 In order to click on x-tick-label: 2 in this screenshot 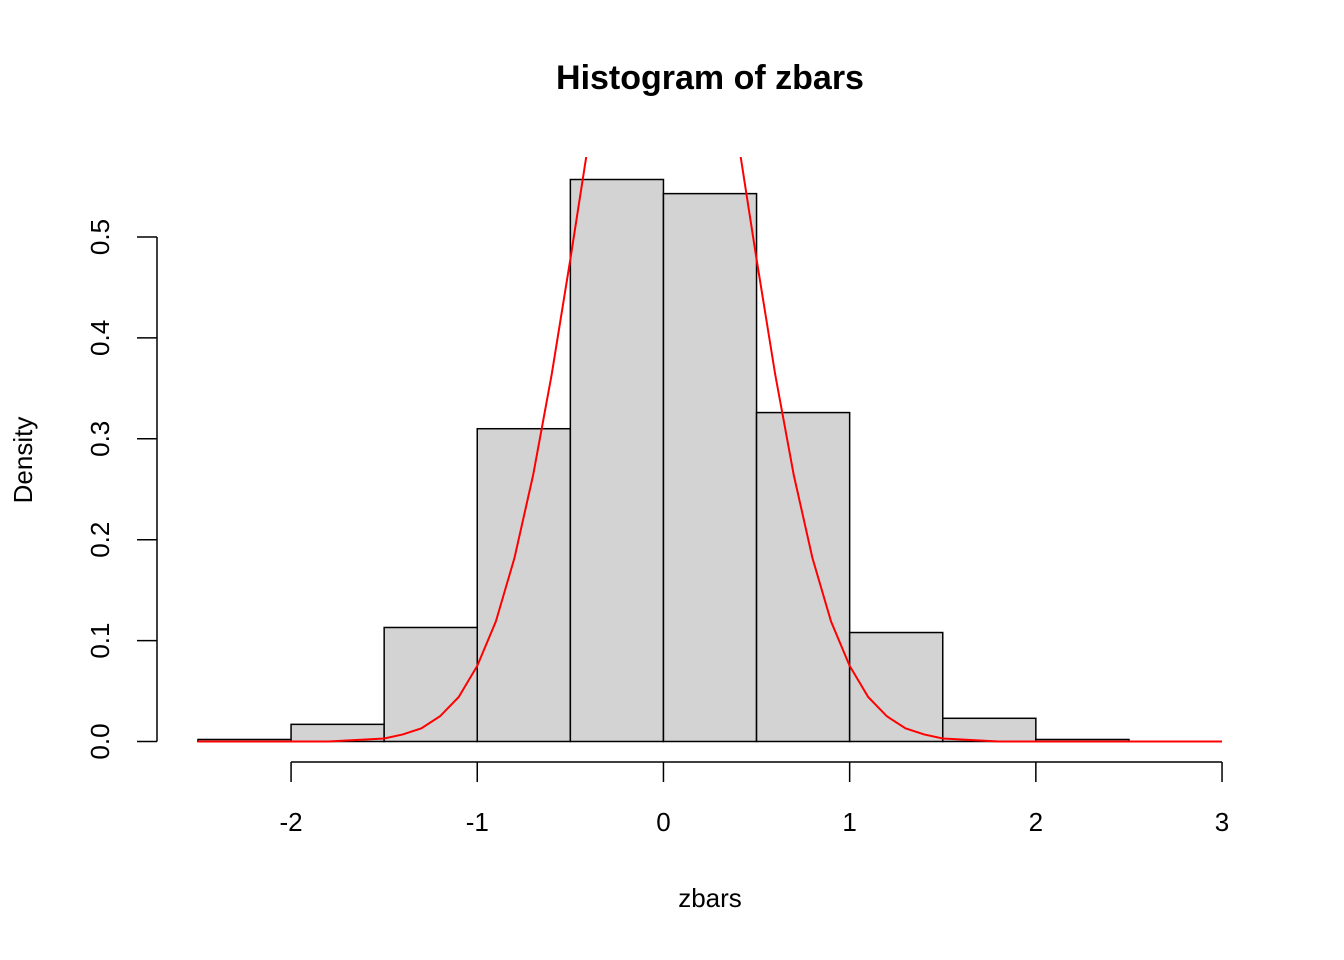, I will do `click(1036, 822)`.